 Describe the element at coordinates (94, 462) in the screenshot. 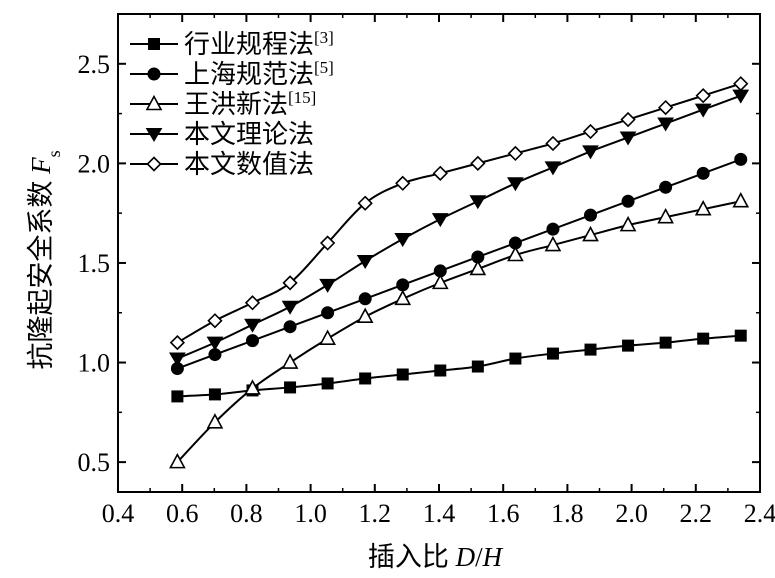

I see `y-tick-label: 0.5` at that location.